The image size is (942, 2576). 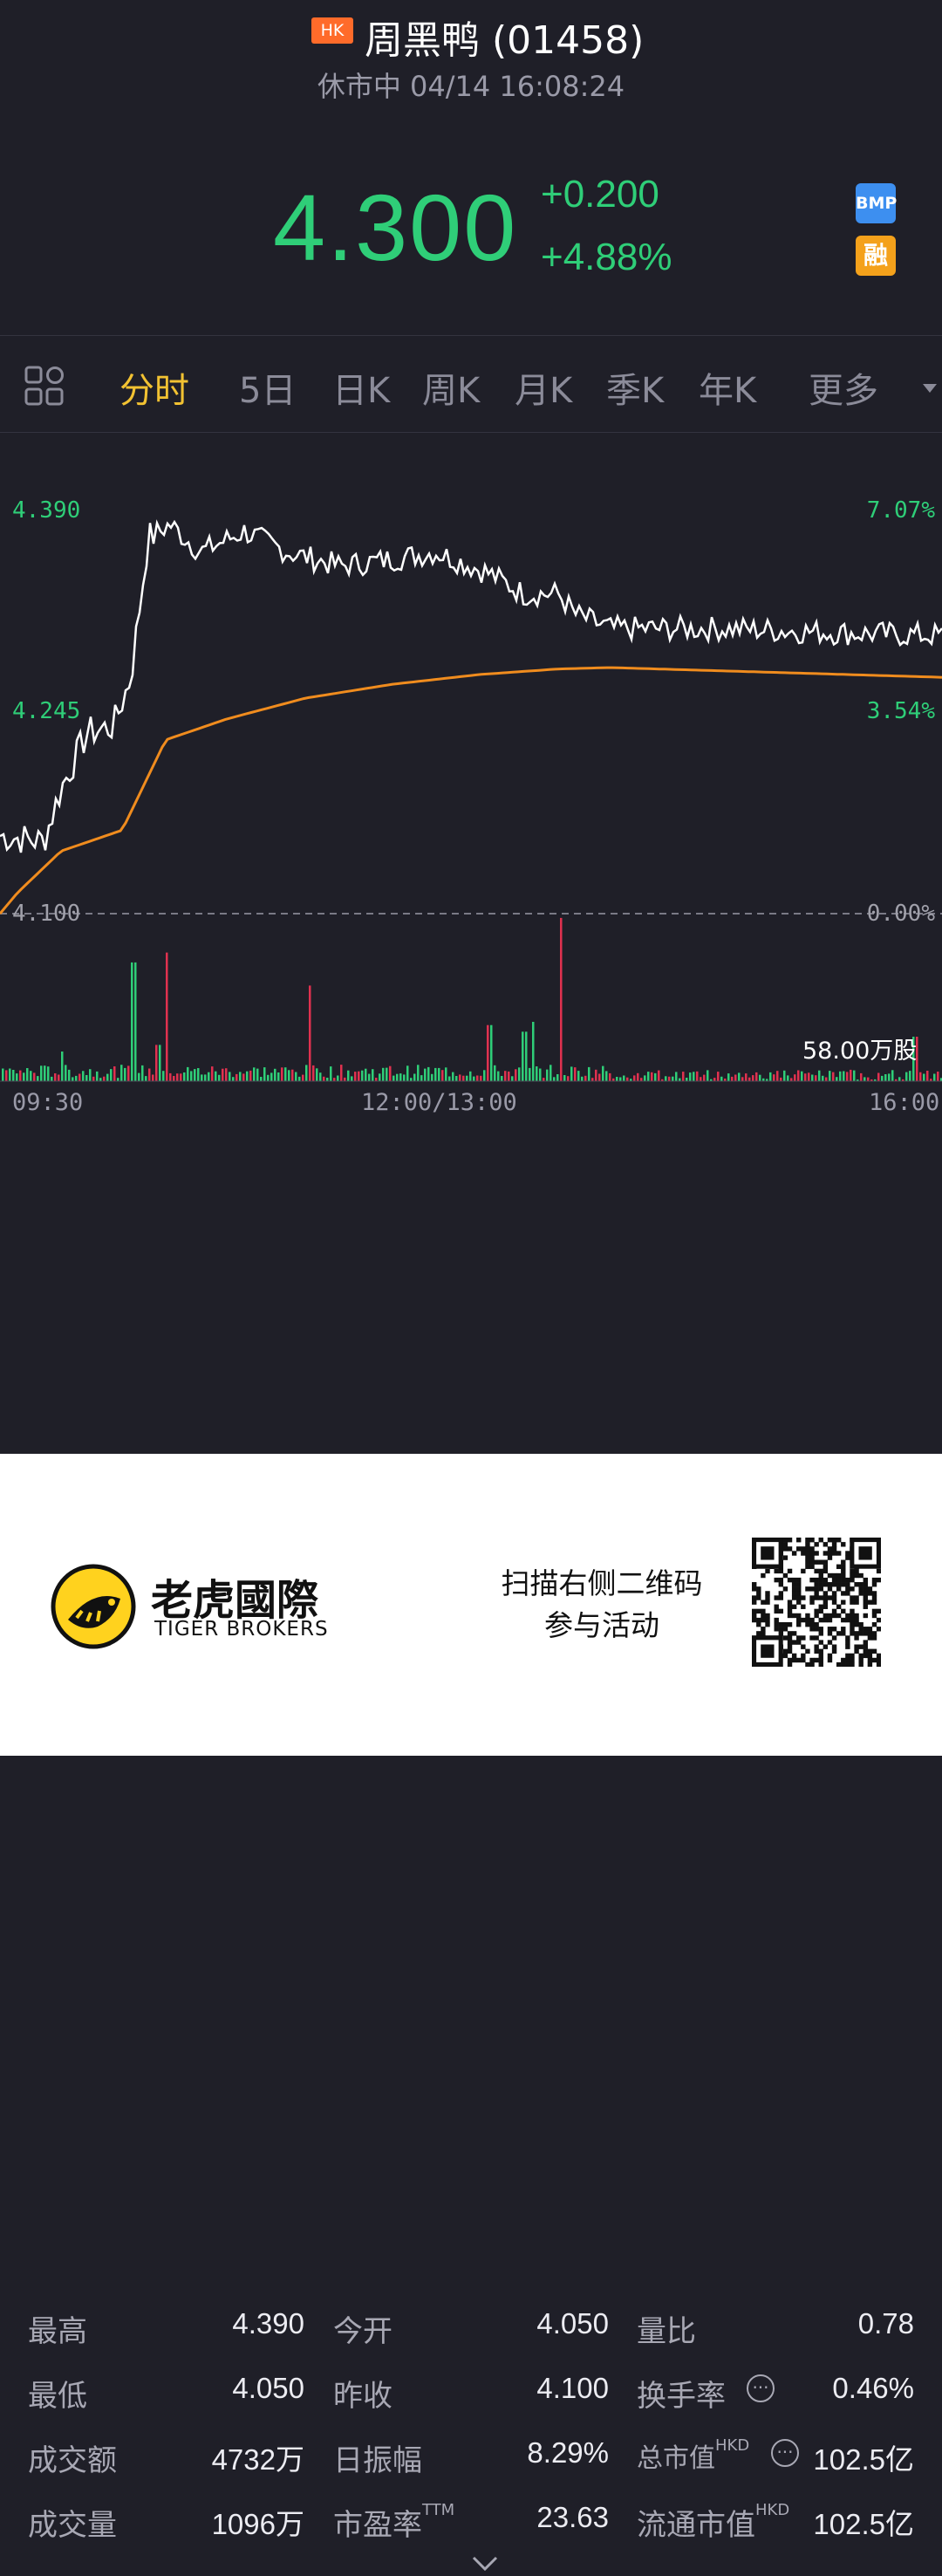 I want to click on grid-layout-icon, so click(x=44, y=388).